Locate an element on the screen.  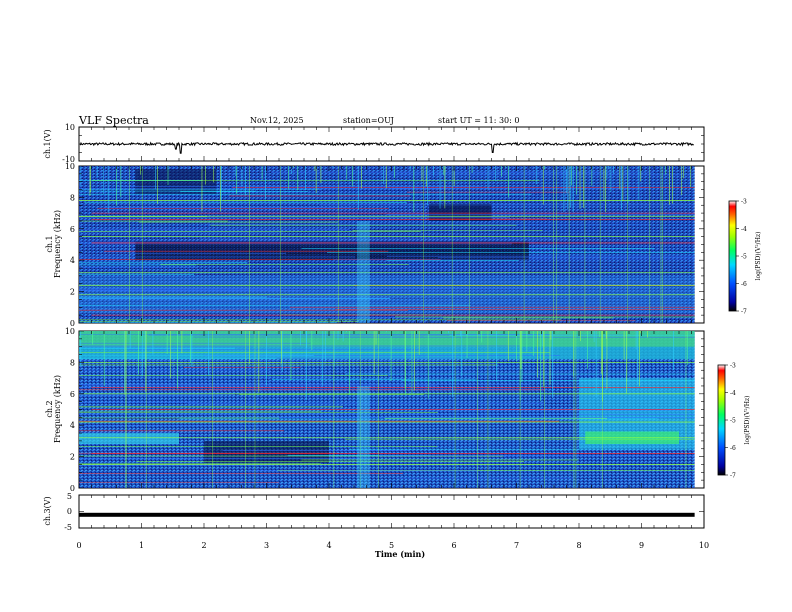
x-tick-label: 10 is located at coordinates (704, 545).